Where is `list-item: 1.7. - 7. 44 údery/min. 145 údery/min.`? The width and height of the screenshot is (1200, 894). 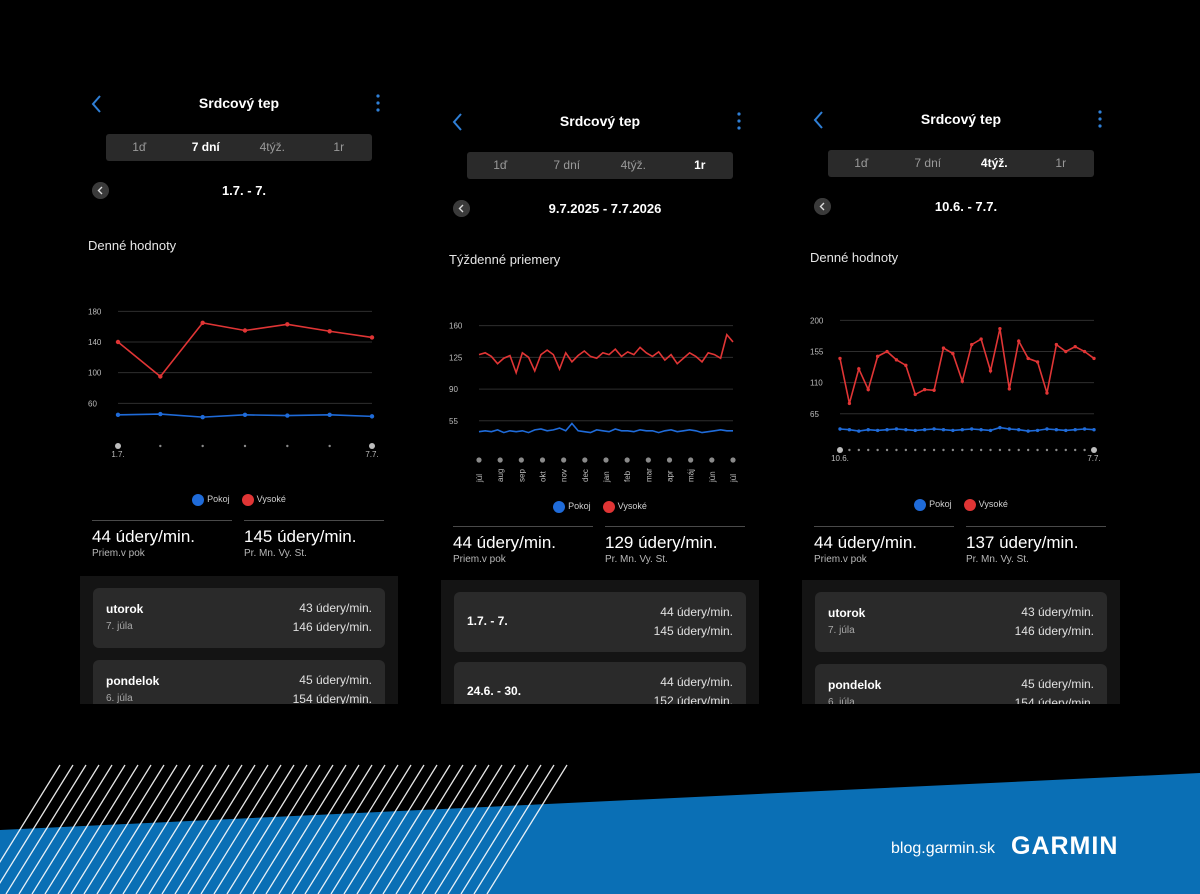 list-item: 1.7. - 7. 44 údery/min. 145 údery/min. is located at coordinates (600, 622).